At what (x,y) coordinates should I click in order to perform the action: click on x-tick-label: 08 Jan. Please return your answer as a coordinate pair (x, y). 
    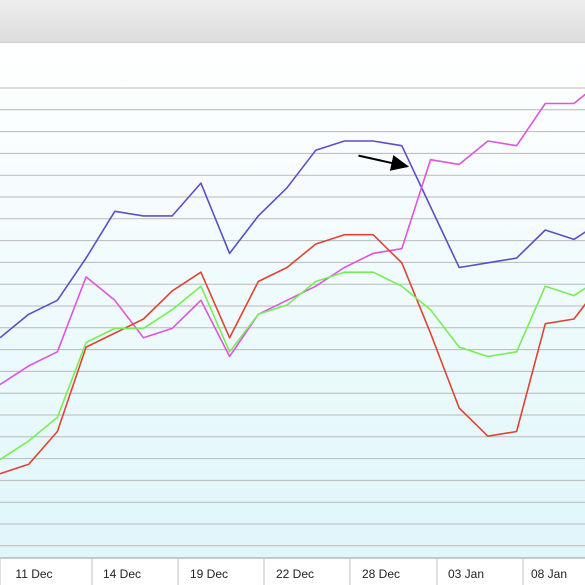
    Looking at the image, I should click on (549, 574).